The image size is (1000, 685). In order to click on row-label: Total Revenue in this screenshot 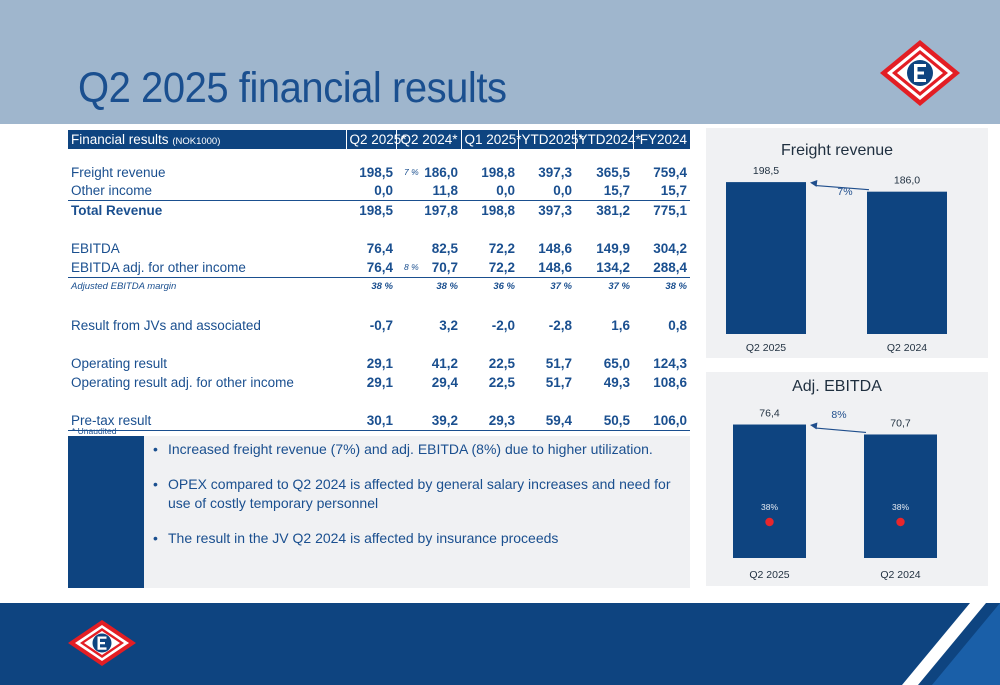, I will do `click(117, 210)`.